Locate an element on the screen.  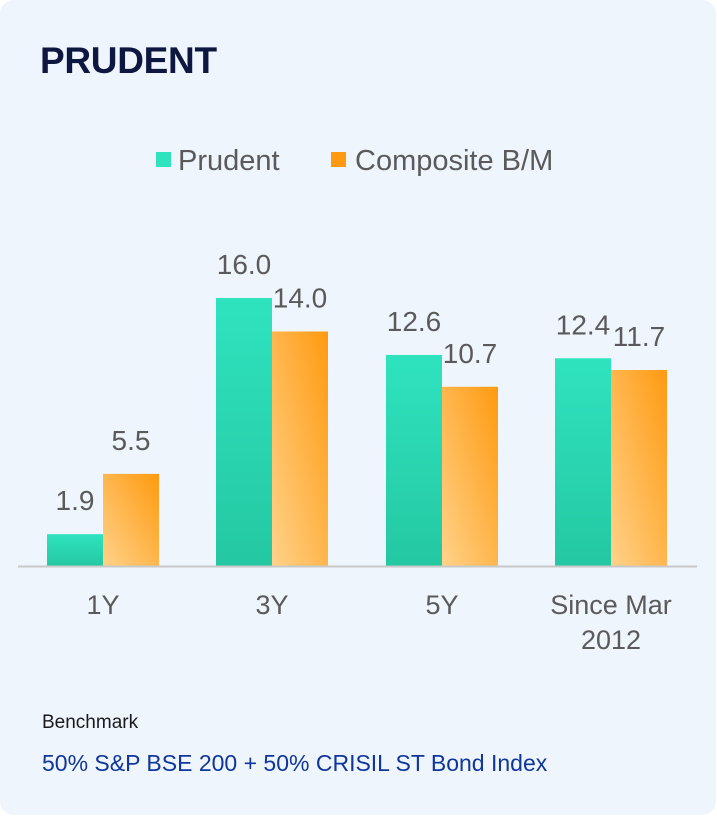
bar-series1-cat3 is located at coordinates (639, 468).